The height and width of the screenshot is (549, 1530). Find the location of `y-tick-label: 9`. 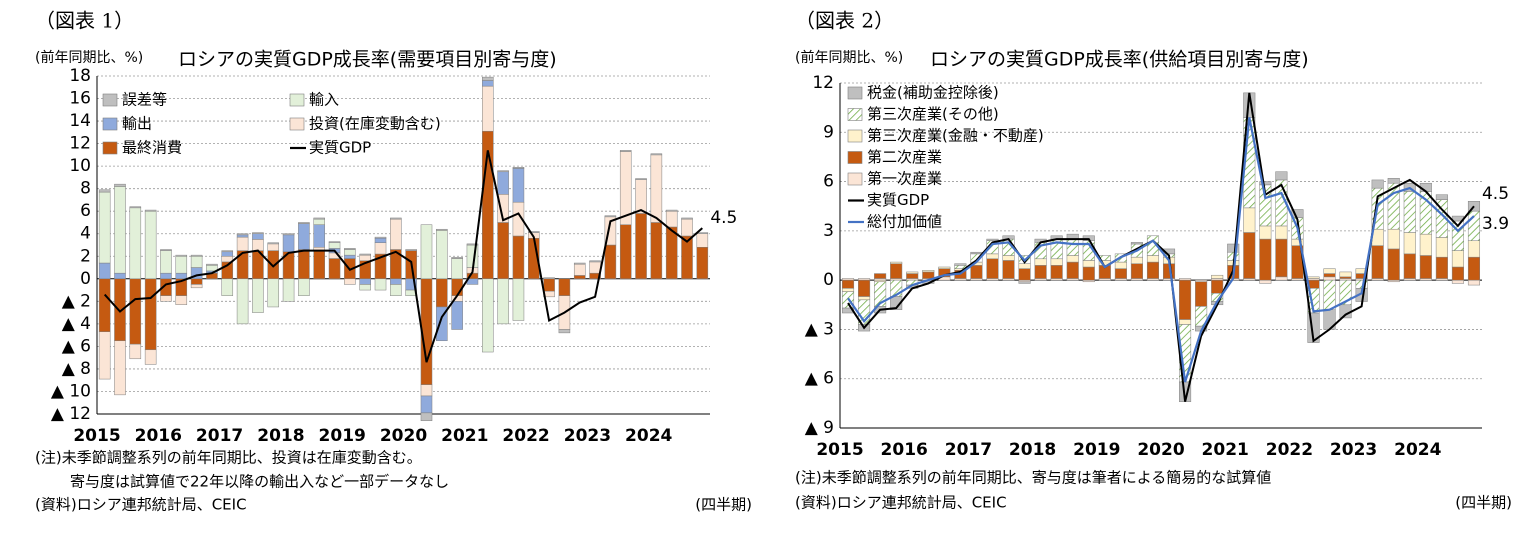

y-tick-label: 9 is located at coordinates (828, 132).